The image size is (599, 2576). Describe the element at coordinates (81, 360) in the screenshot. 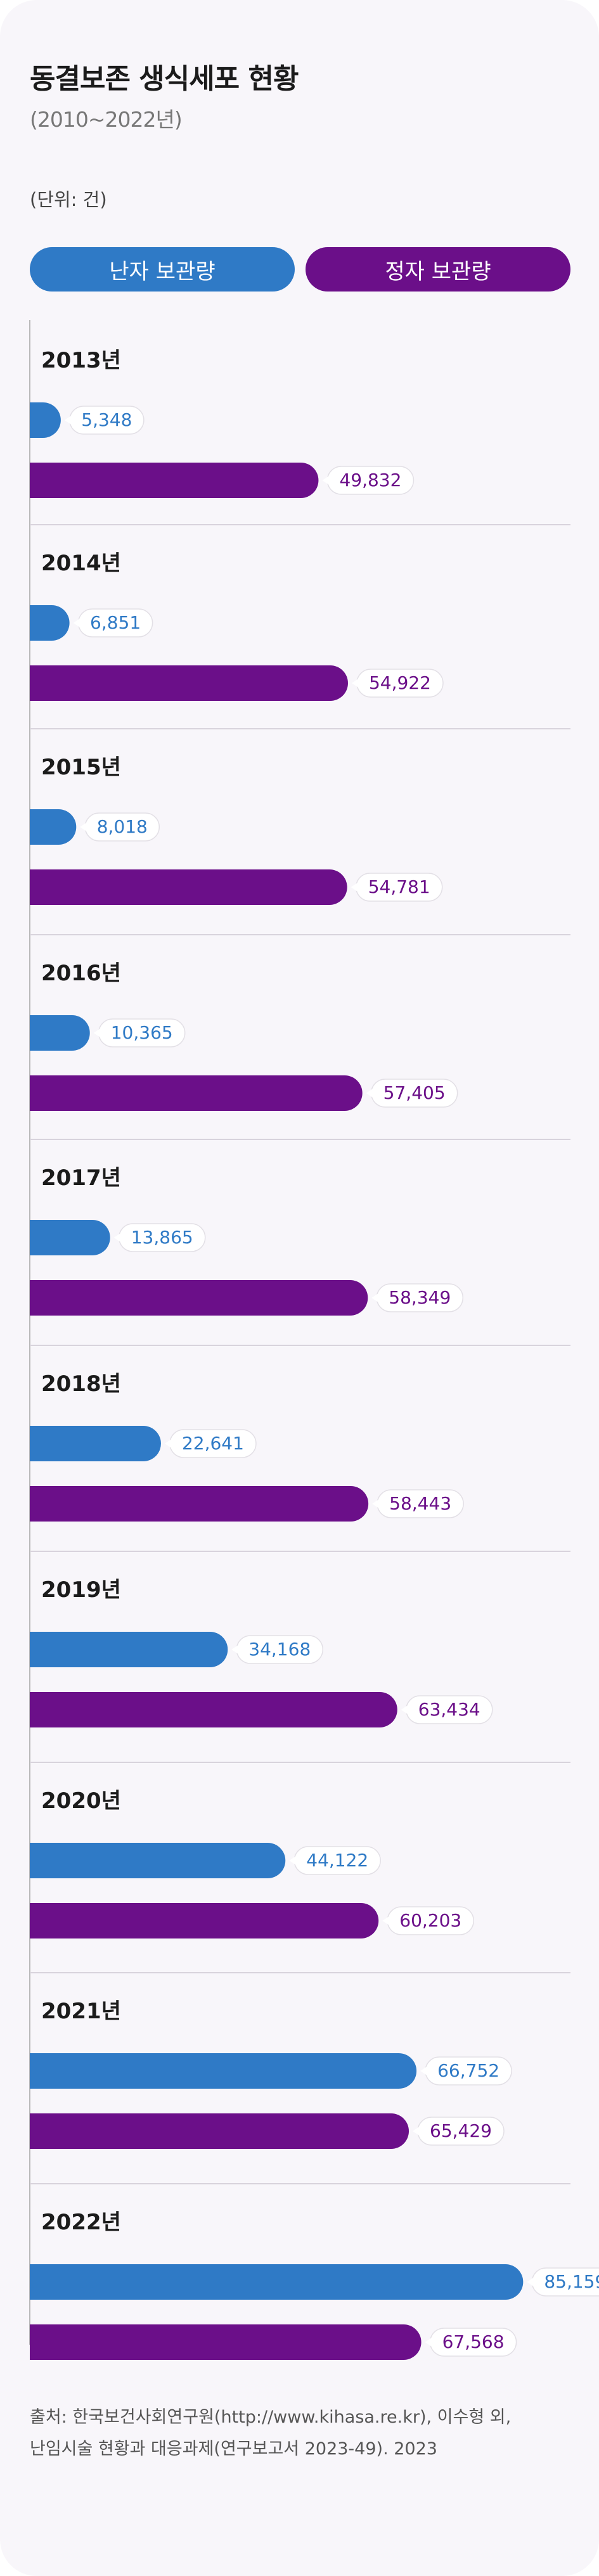

I see `category-label: 2013년` at that location.